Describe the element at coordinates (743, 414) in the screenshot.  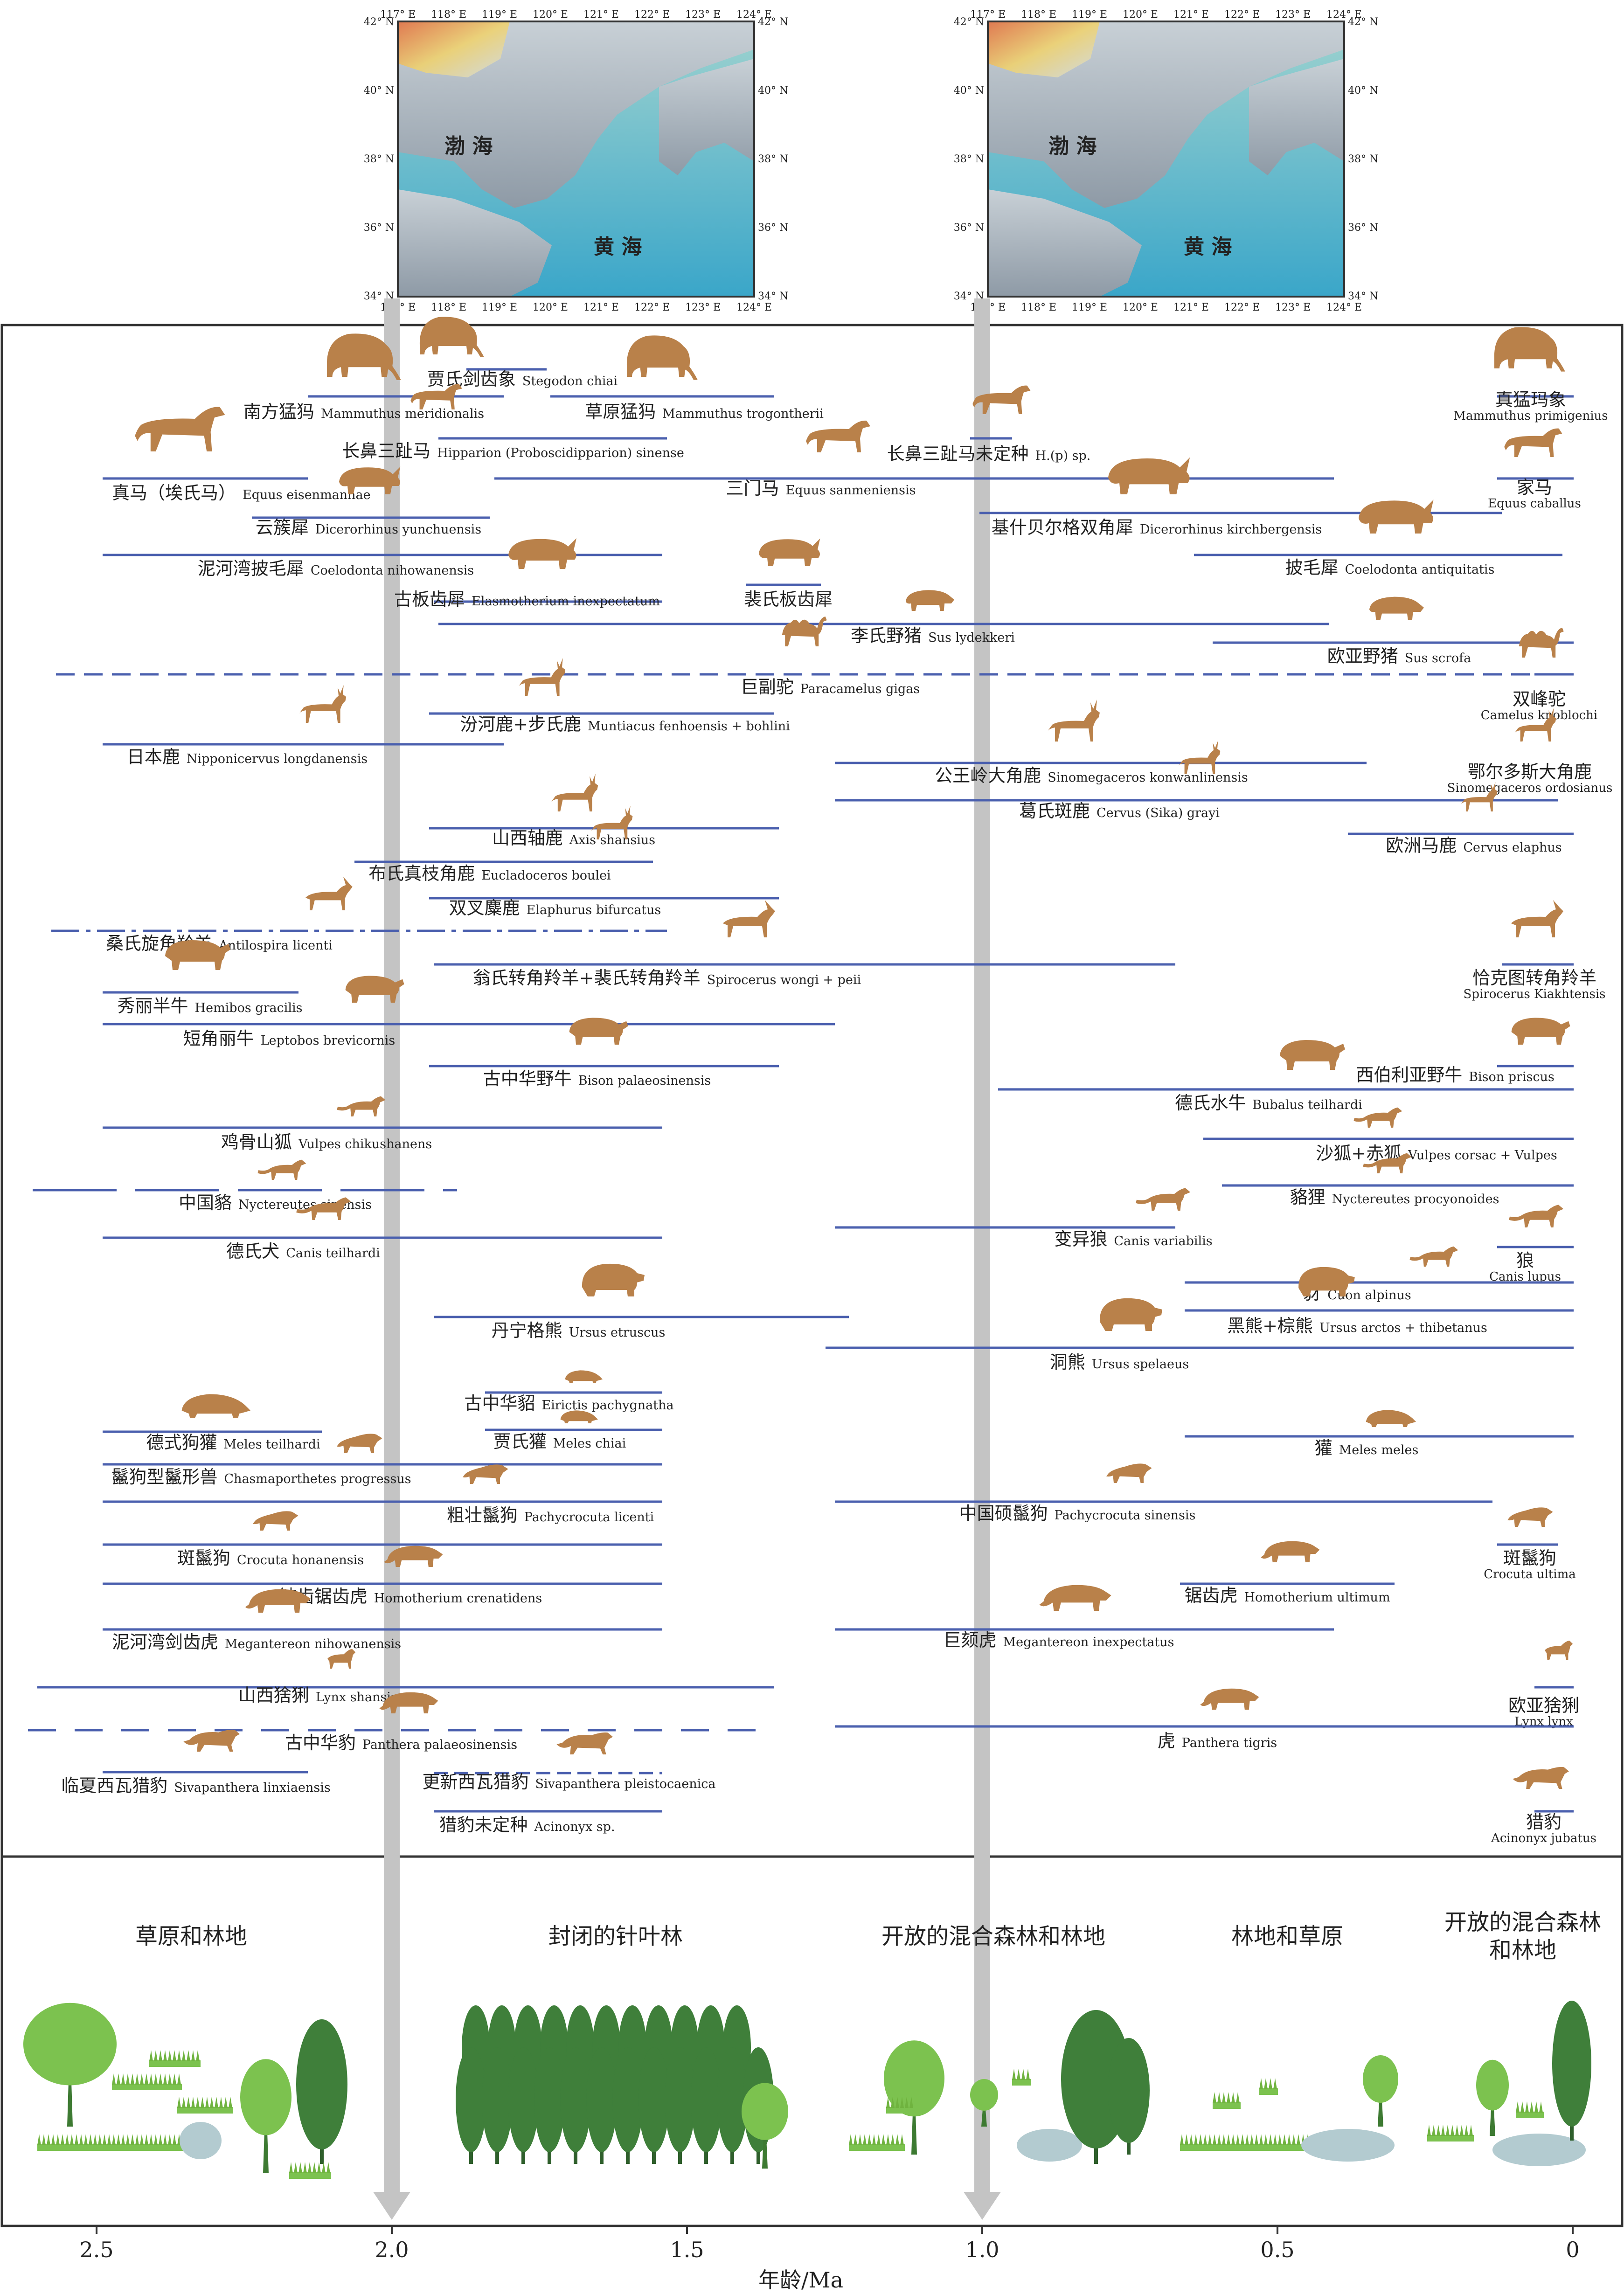
I see `species-name-latin: Mammuthus trogontherii` at that location.